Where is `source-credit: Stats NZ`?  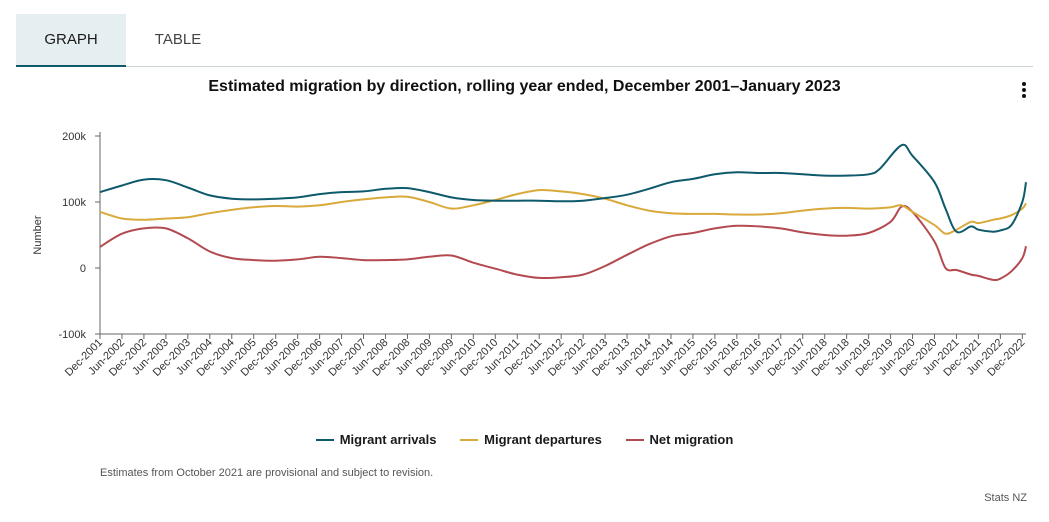 source-credit: Stats NZ is located at coordinates (1005, 498).